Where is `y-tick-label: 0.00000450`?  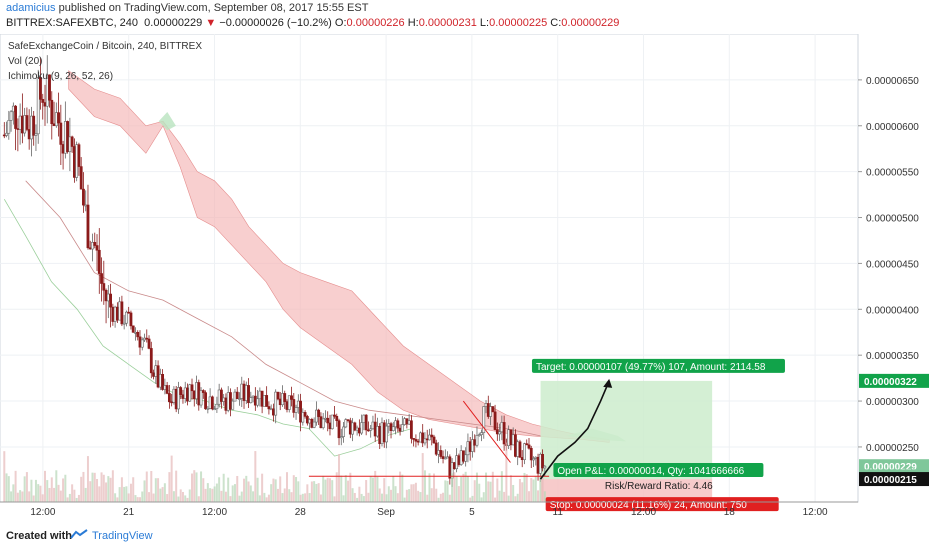
y-tick-label: 0.00000450 is located at coordinates (892, 264).